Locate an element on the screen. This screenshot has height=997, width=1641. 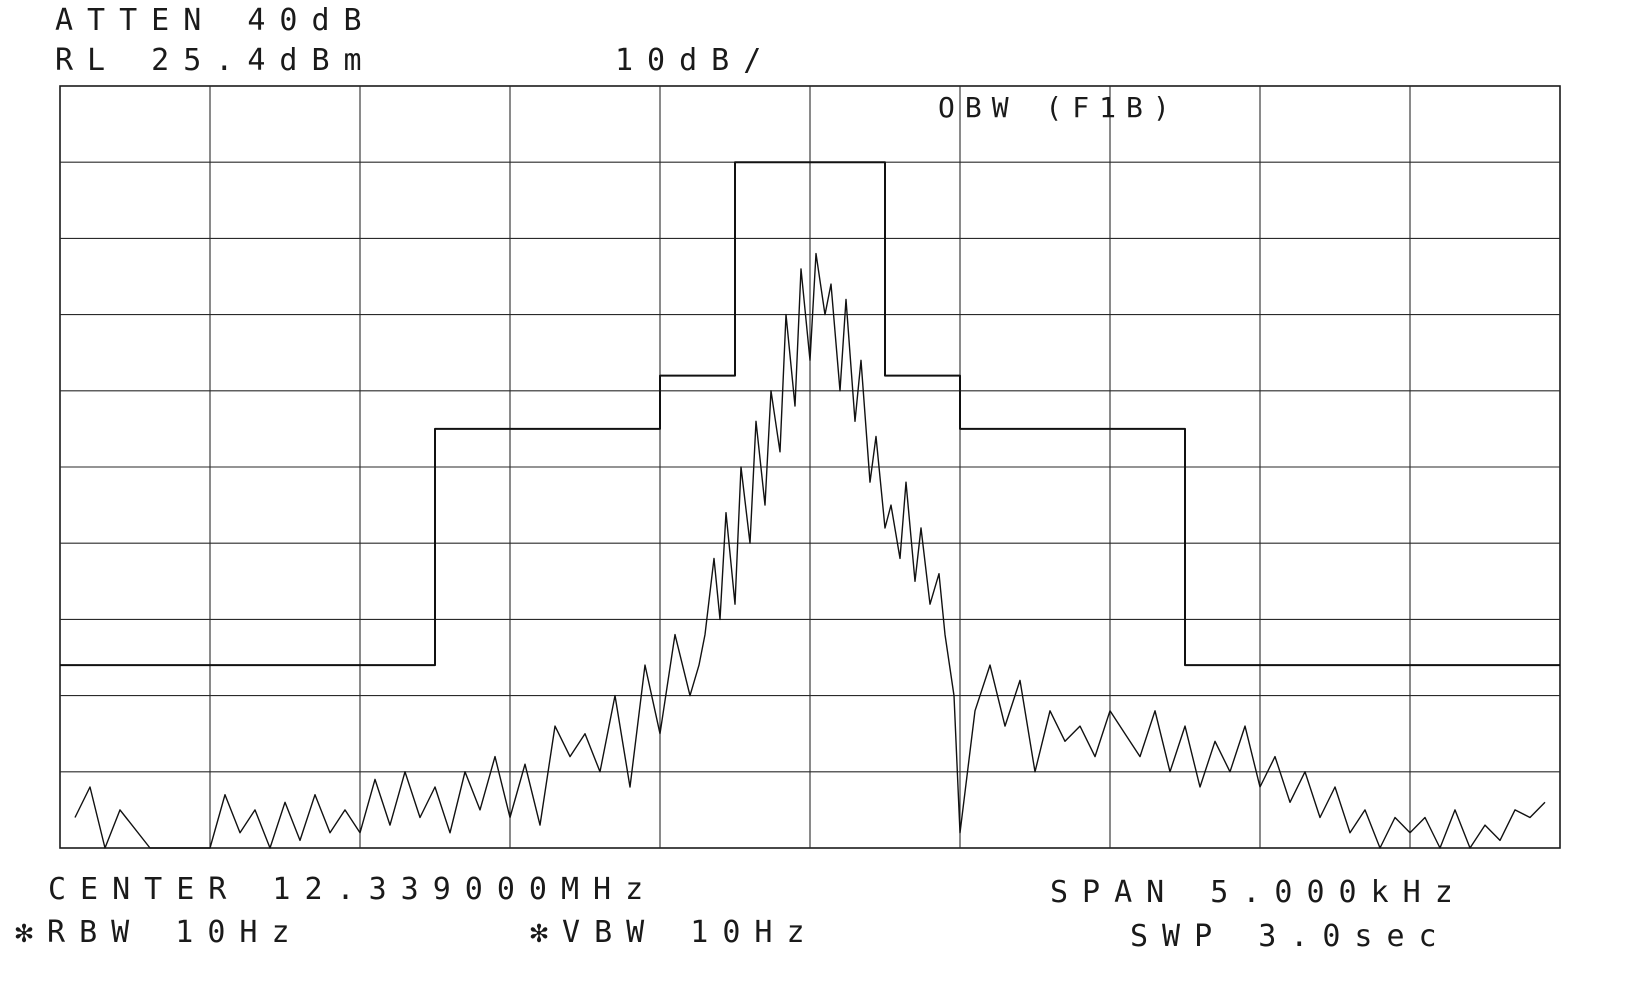
center-frequency-label: CENTER 12.339000MHz is located at coordinates (353, 889).